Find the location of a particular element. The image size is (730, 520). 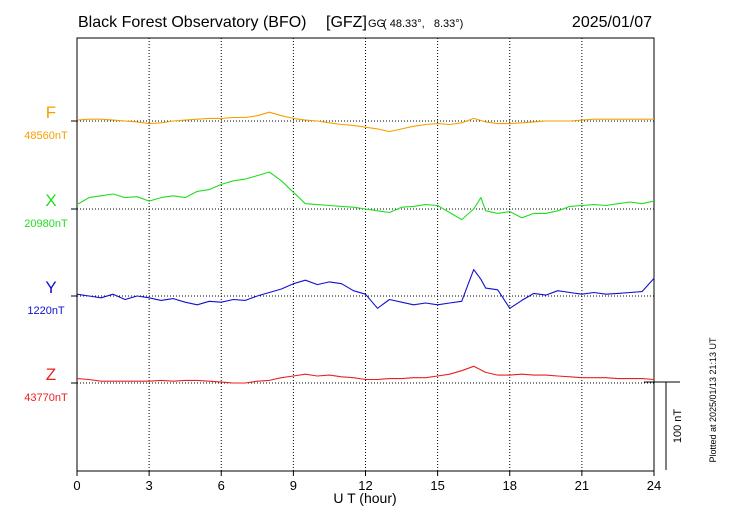

x-tick-label: 3 is located at coordinates (149, 485).